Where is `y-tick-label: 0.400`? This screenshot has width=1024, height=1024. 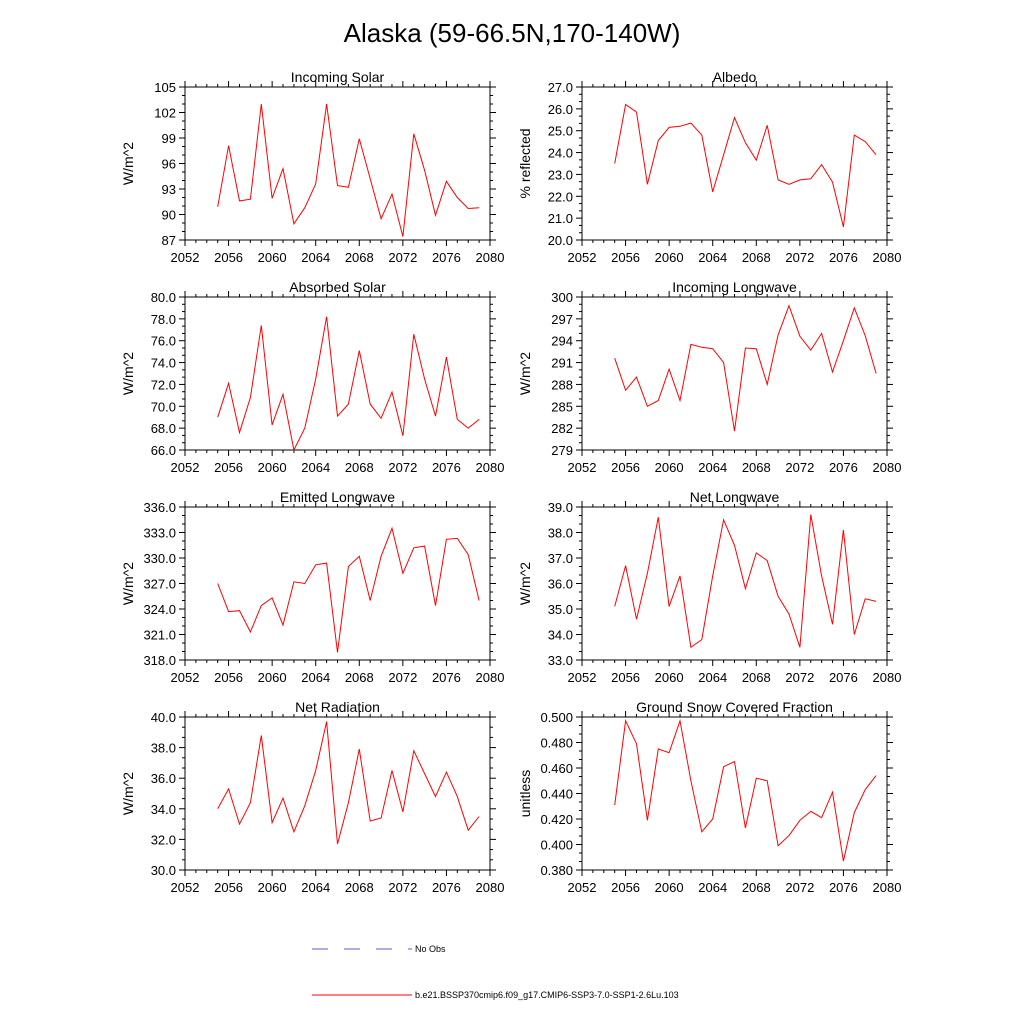 y-tick-label: 0.400 is located at coordinates (556, 845).